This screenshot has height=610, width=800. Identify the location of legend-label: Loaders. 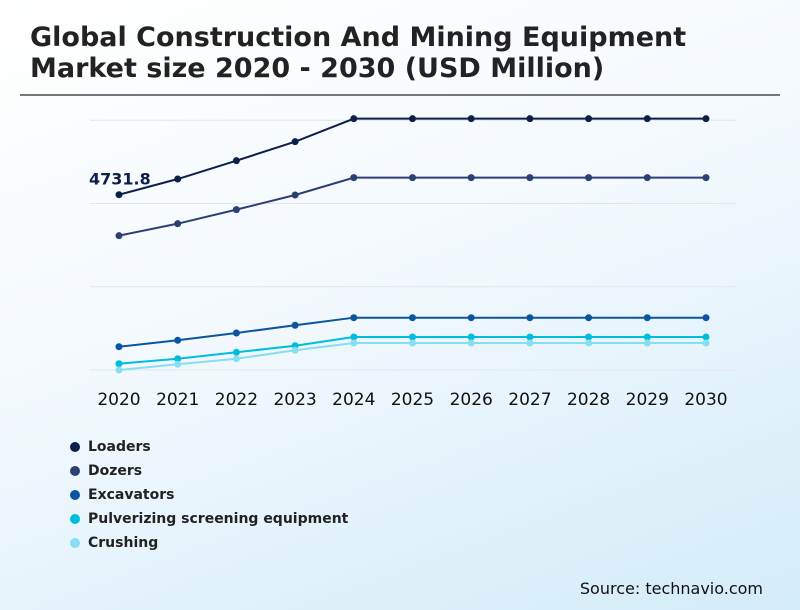
(119, 447).